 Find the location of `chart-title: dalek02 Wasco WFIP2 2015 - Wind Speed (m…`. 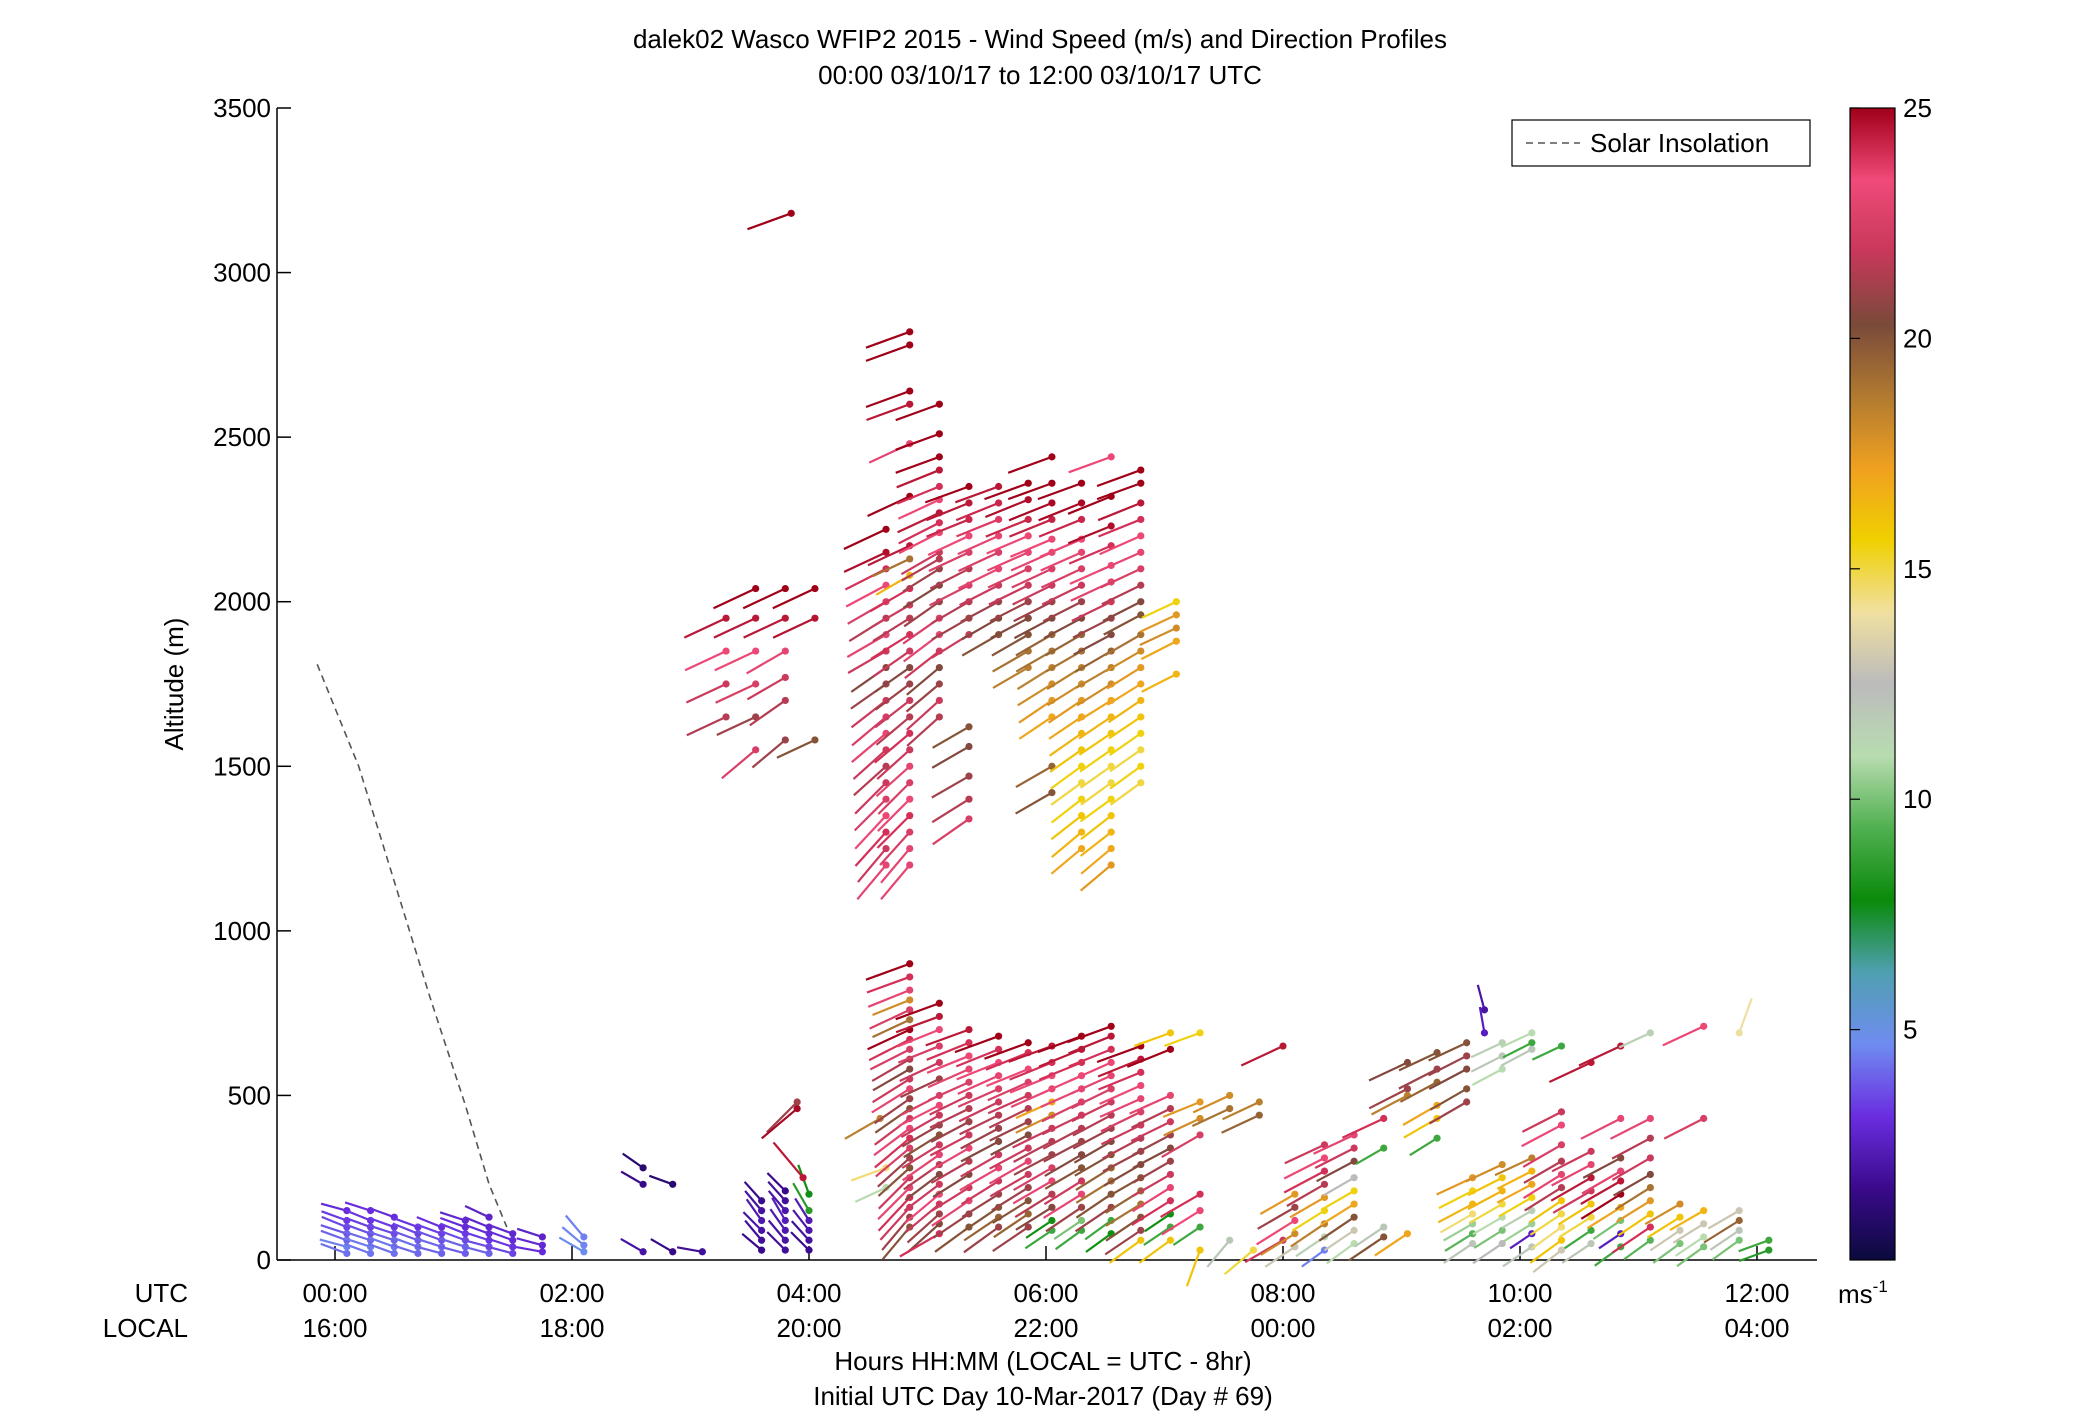

chart-title: dalek02 Wasco WFIP2 2015 - Wind Speed (m… is located at coordinates (1040, 39).